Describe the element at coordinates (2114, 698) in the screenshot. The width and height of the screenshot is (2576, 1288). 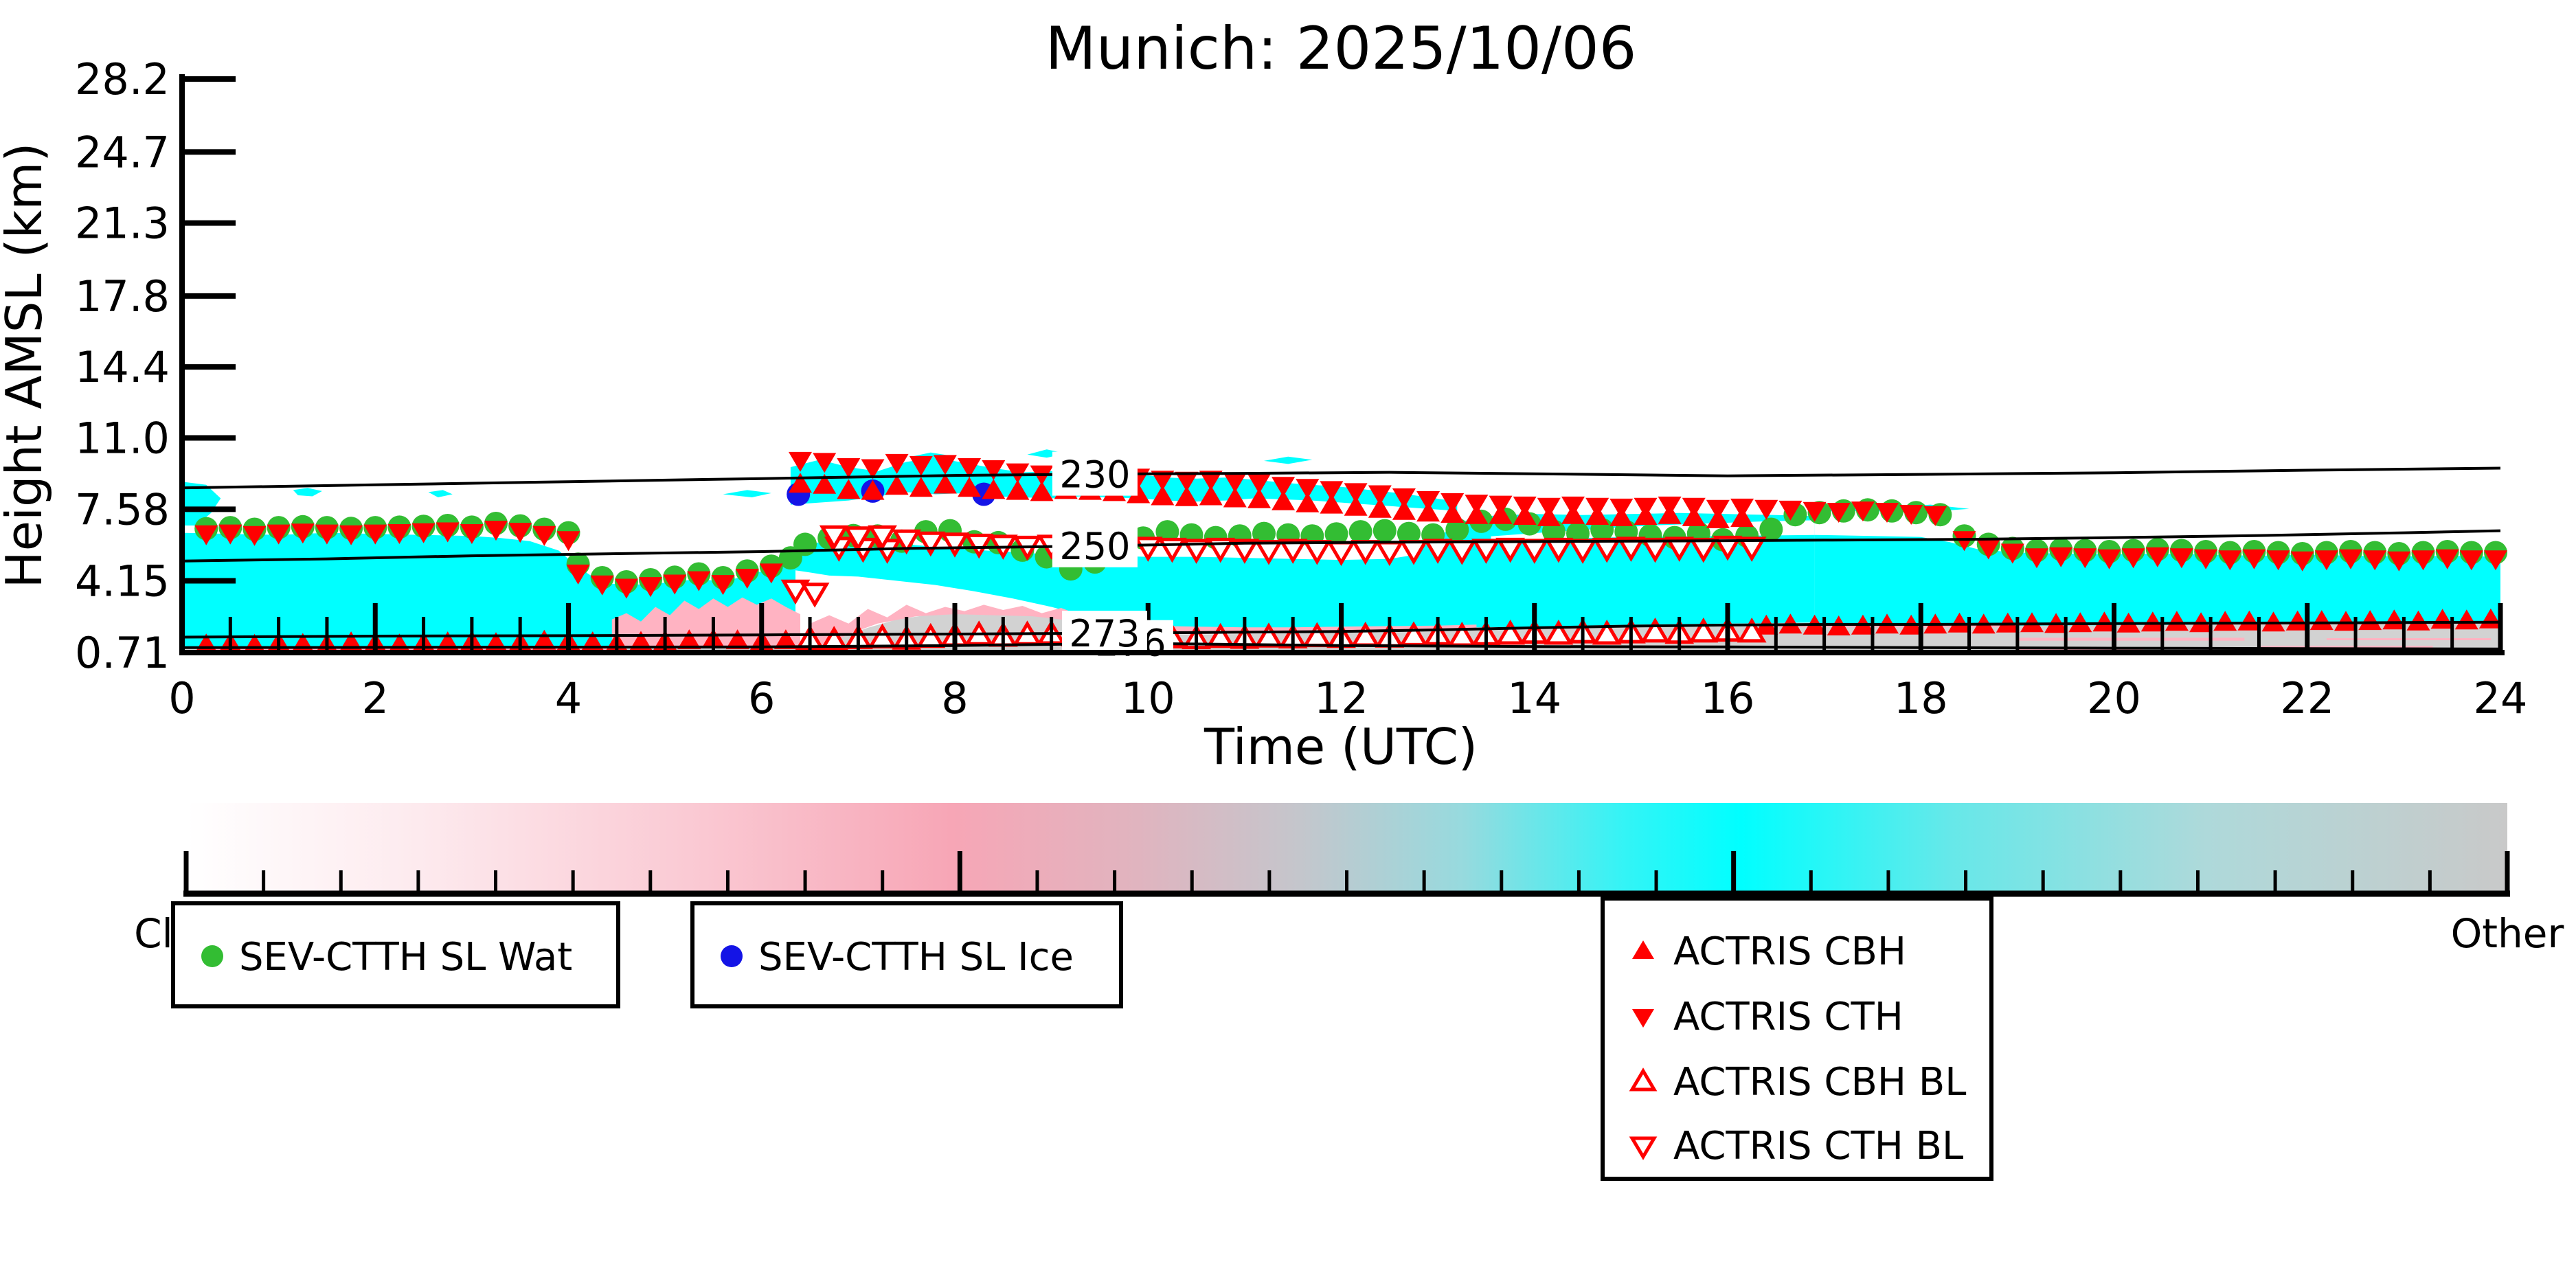
I see `x-tick-label-20: 20` at that location.